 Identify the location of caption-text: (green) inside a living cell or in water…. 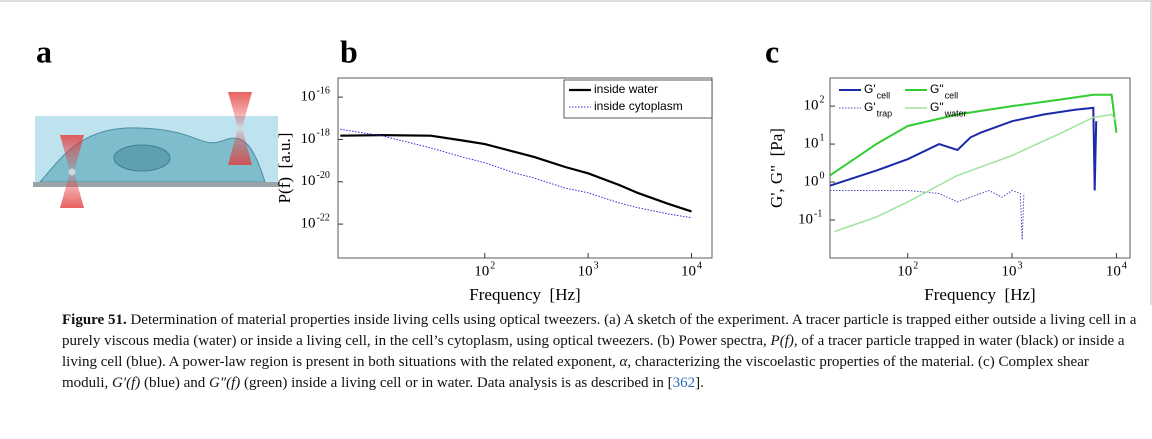
(456, 383).